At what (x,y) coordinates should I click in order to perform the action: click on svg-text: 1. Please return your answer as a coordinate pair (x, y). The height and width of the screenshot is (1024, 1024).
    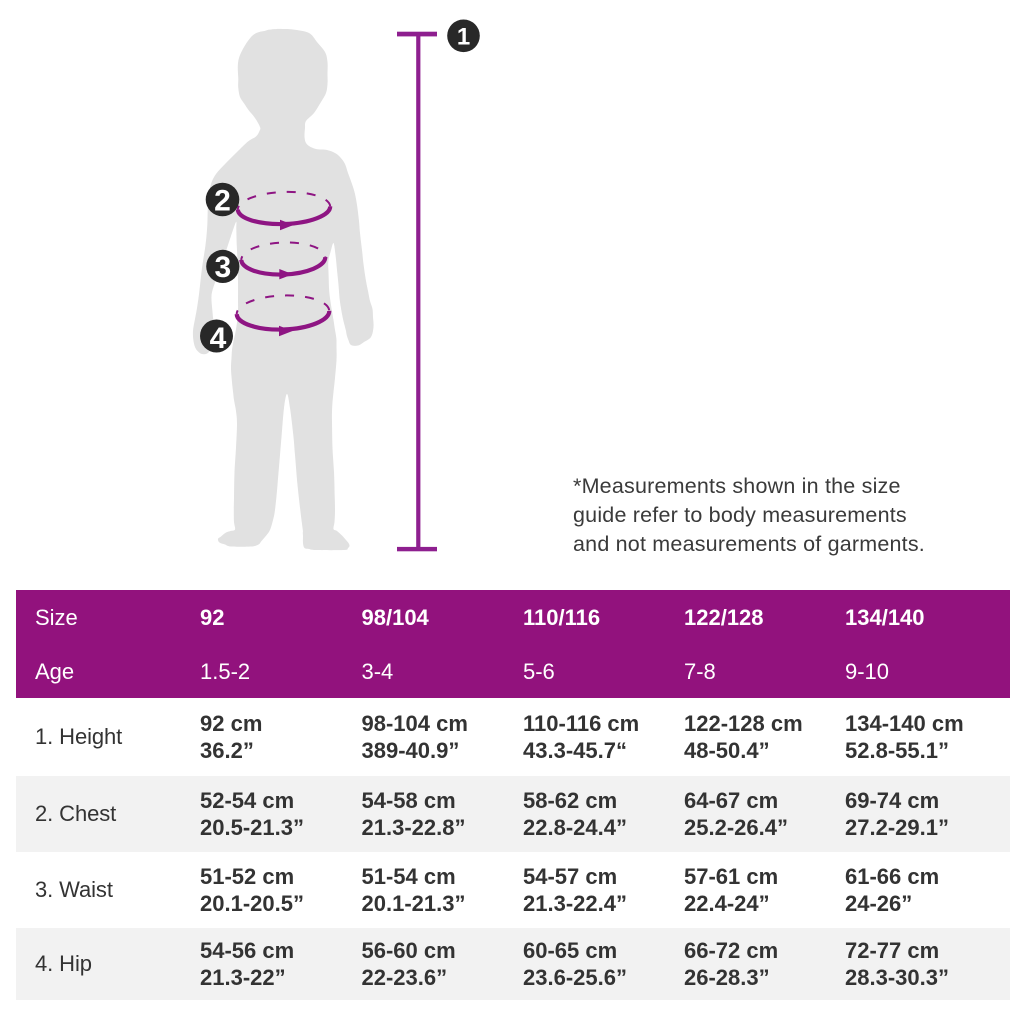
    Looking at the image, I should click on (463, 37).